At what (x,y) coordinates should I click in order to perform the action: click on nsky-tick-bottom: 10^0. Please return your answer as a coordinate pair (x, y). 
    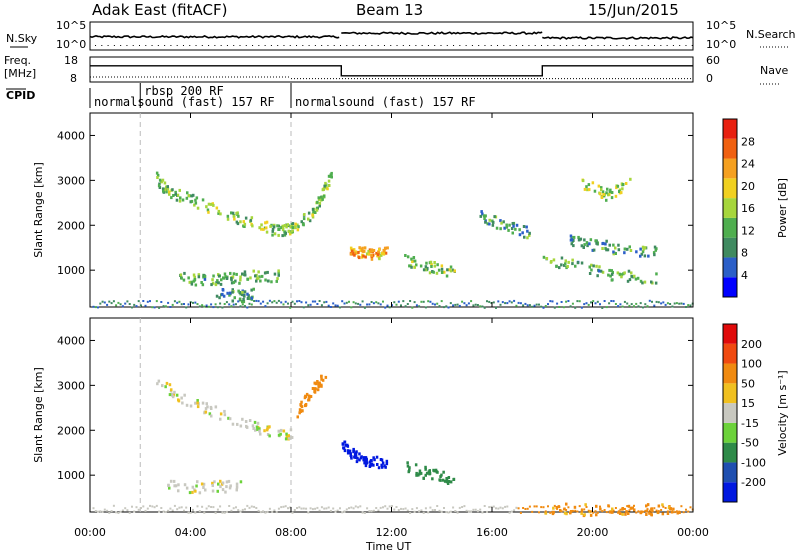
    Looking at the image, I should click on (71, 44).